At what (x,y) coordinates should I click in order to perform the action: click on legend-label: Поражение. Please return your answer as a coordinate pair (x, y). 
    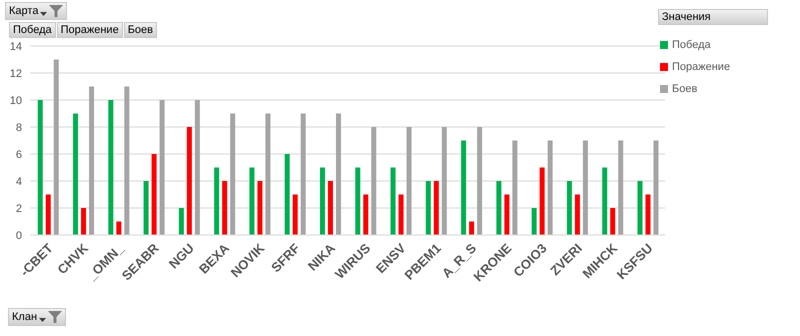
    Looking at the image, I should click on (701, 67).